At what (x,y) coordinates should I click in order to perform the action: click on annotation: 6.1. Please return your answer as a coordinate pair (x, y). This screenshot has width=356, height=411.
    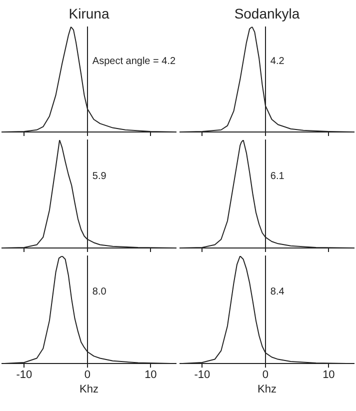
    Looking at the image, I should click on (277, 176).